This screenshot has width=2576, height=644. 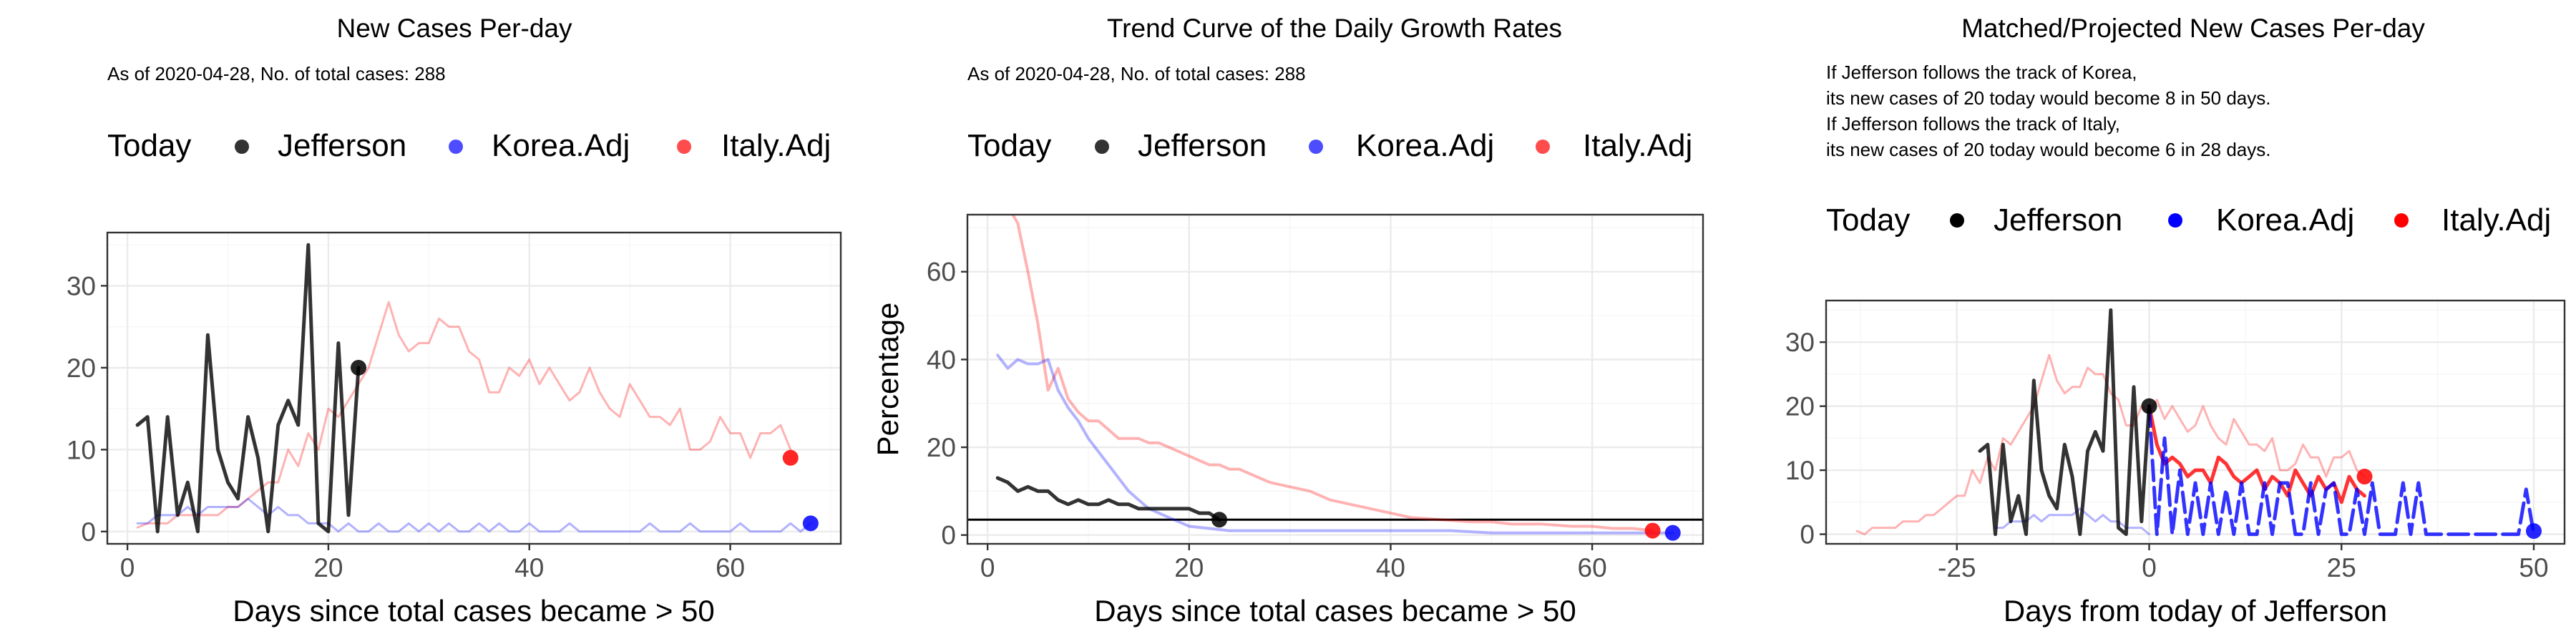 What do you see at coordinates (887, 380) in the screenshot?
I see `y-axis-title: Percentage` at bounding box center [887, 380].